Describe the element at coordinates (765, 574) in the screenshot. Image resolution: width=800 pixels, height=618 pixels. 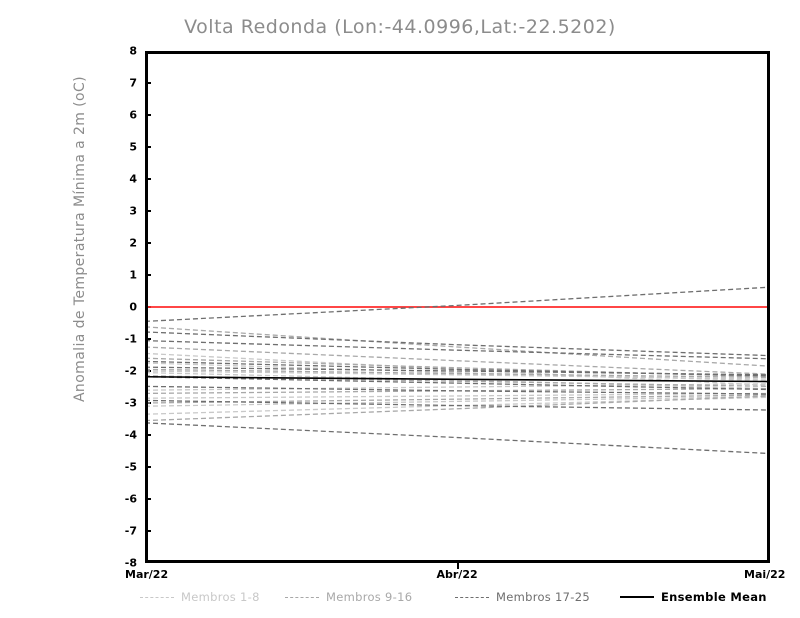
I see `x-tick-label: Mai/22` at that location.